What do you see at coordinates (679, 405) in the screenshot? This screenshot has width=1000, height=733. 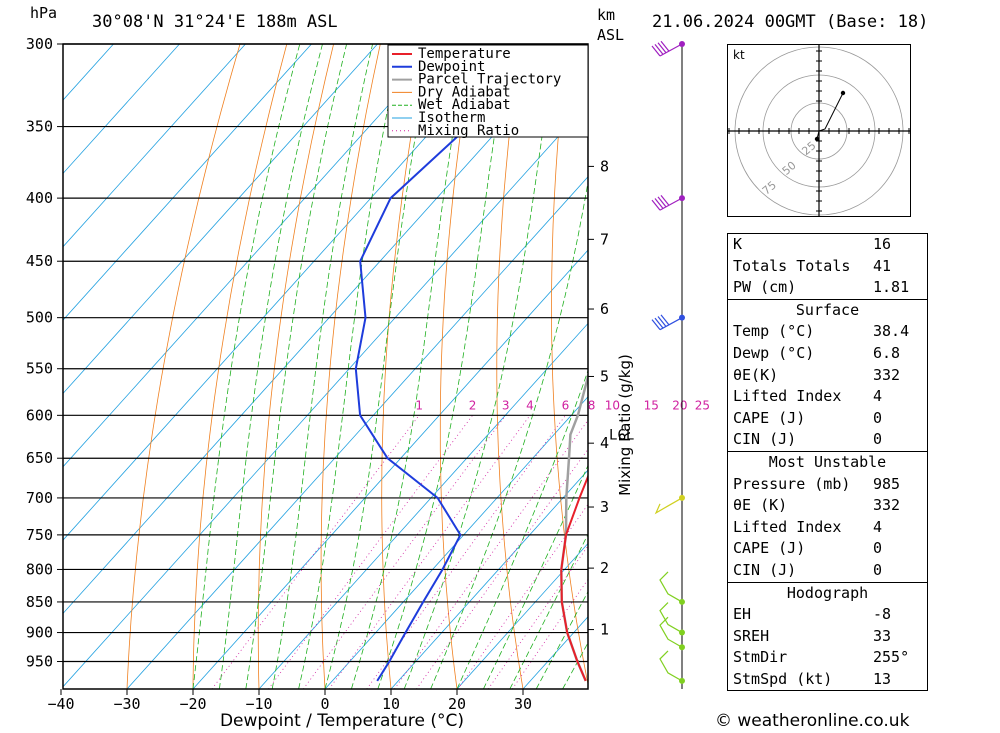 I see `mixing-ratio-label: 20` at bounding box center [679, 405].